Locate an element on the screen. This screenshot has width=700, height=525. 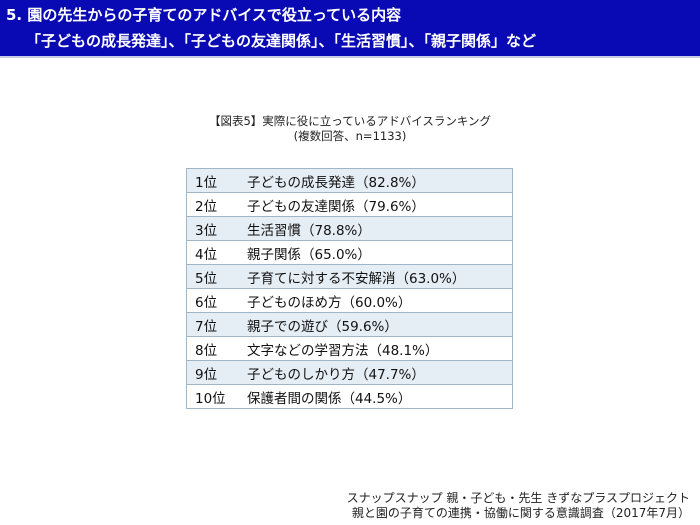
table-row: 10位 保護者間の関係（44.5%） is located at coordinates (349, 396).